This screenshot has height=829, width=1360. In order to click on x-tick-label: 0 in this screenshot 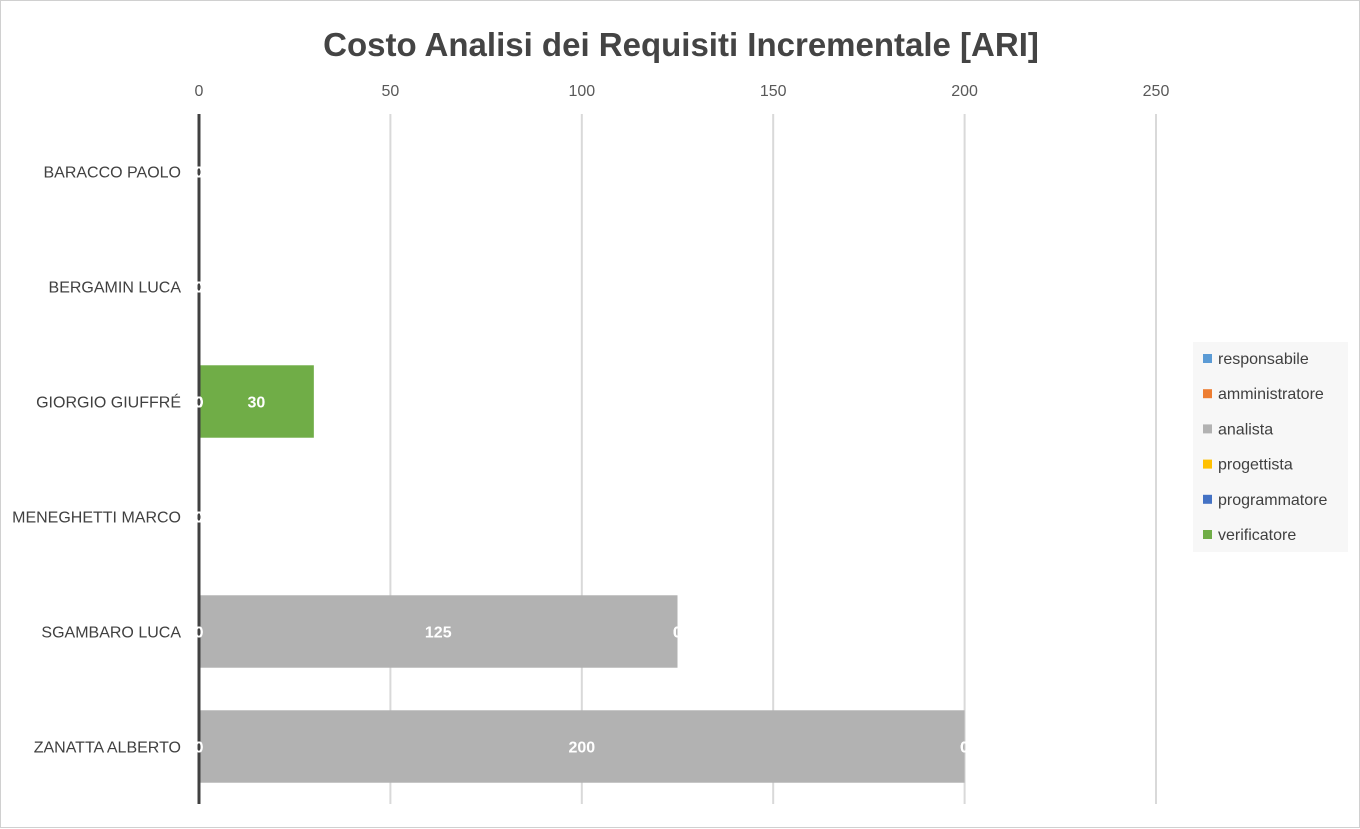, I will do `click(199, 91)`.